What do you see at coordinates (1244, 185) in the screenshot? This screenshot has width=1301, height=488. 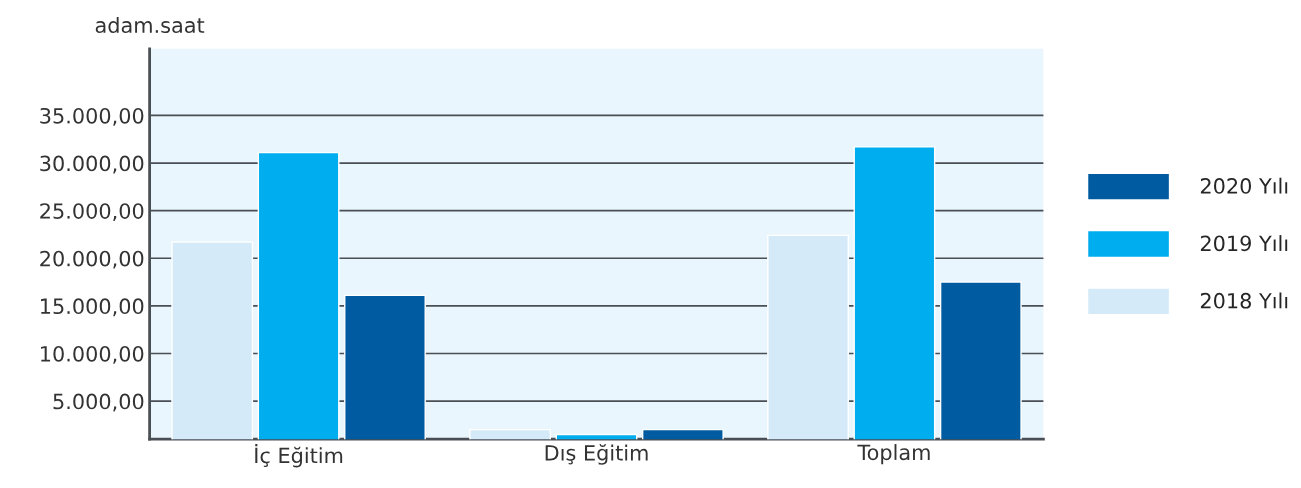 I see `legend-label: 2020 Yılı` at bounding box center [1244, 185].